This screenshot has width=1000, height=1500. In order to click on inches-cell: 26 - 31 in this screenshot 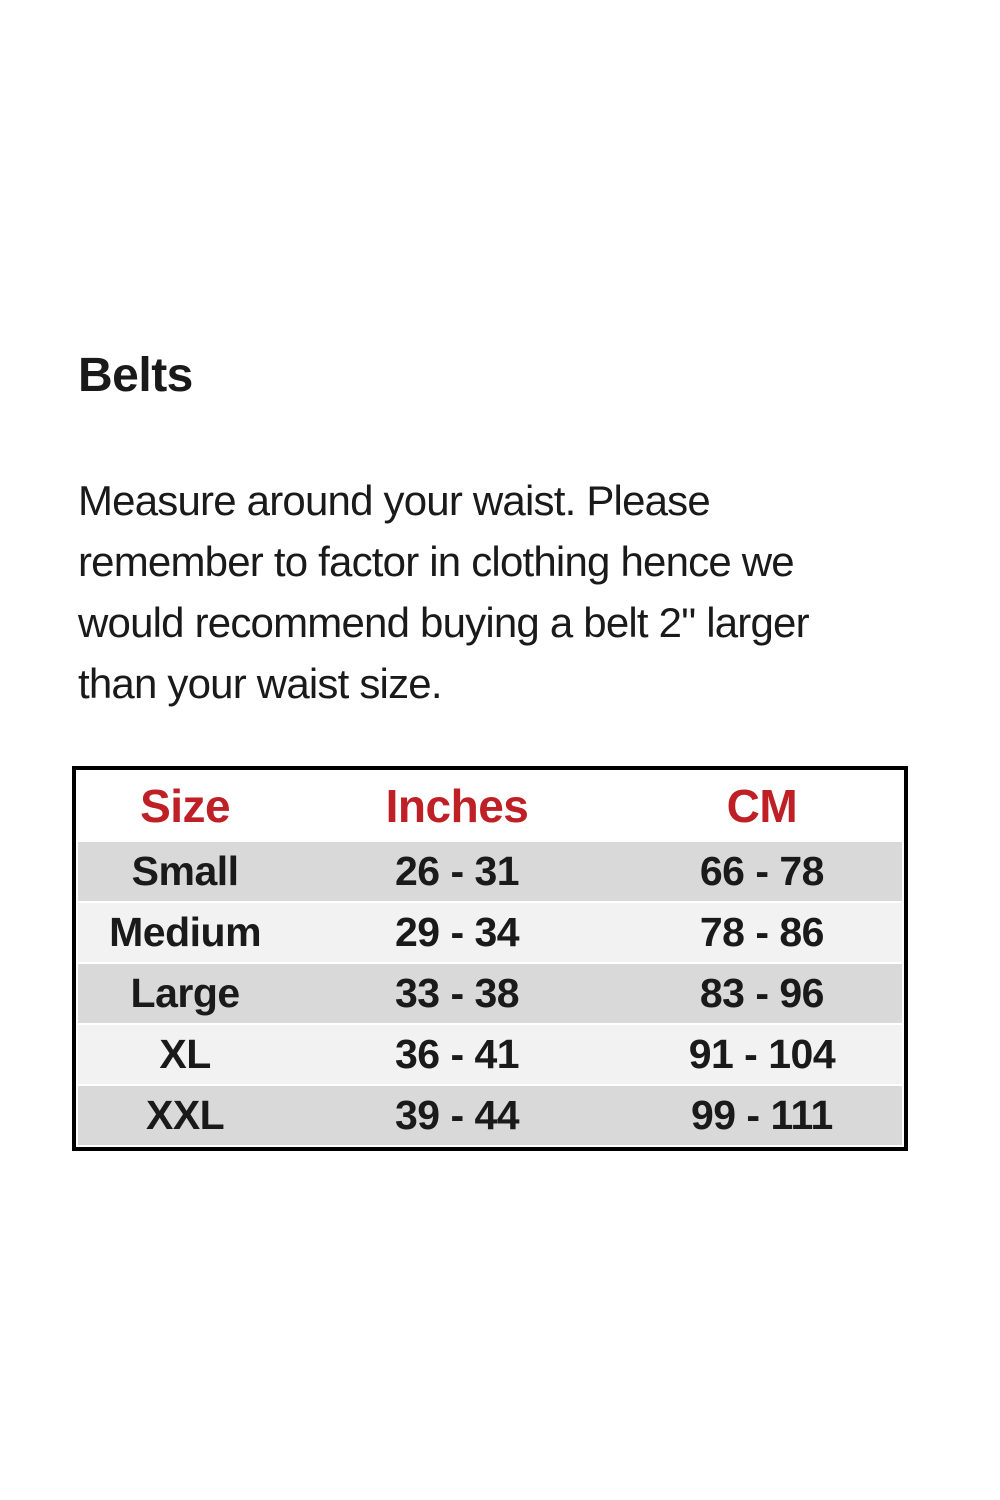, I will do `click(457, 871)`.